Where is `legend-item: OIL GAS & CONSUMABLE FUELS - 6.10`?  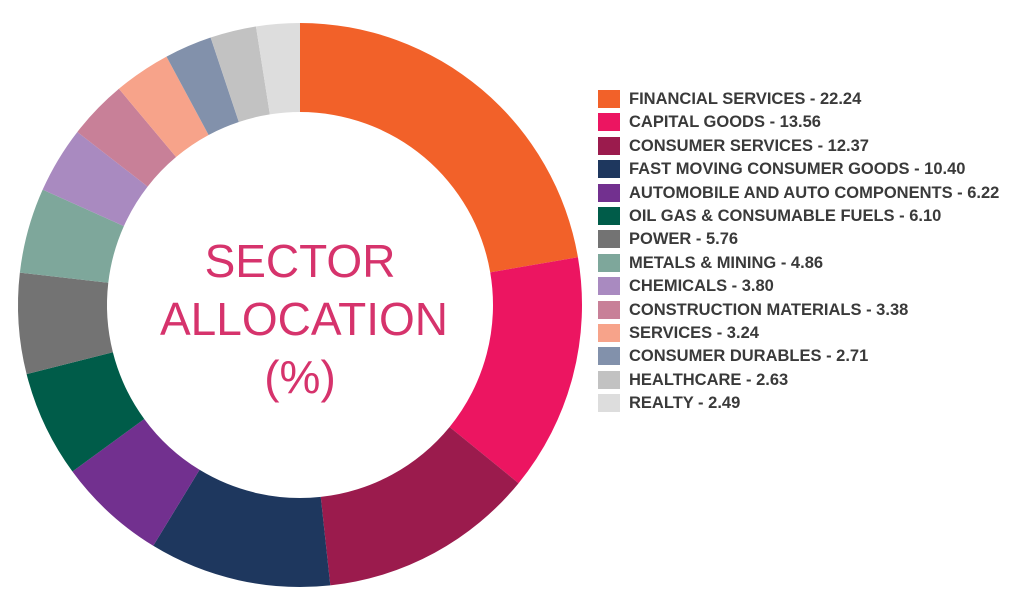
legend-item: OIL GAS & CONSUMABLE FUELS - 6.10 is located at coordinates (805, 216).